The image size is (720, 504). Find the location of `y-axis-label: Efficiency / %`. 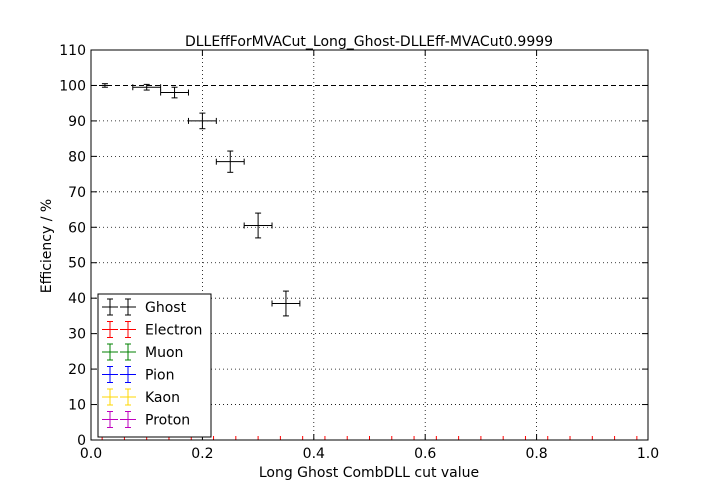

y-axis-label: Efficiency / % is located at coordinates (47, 246).